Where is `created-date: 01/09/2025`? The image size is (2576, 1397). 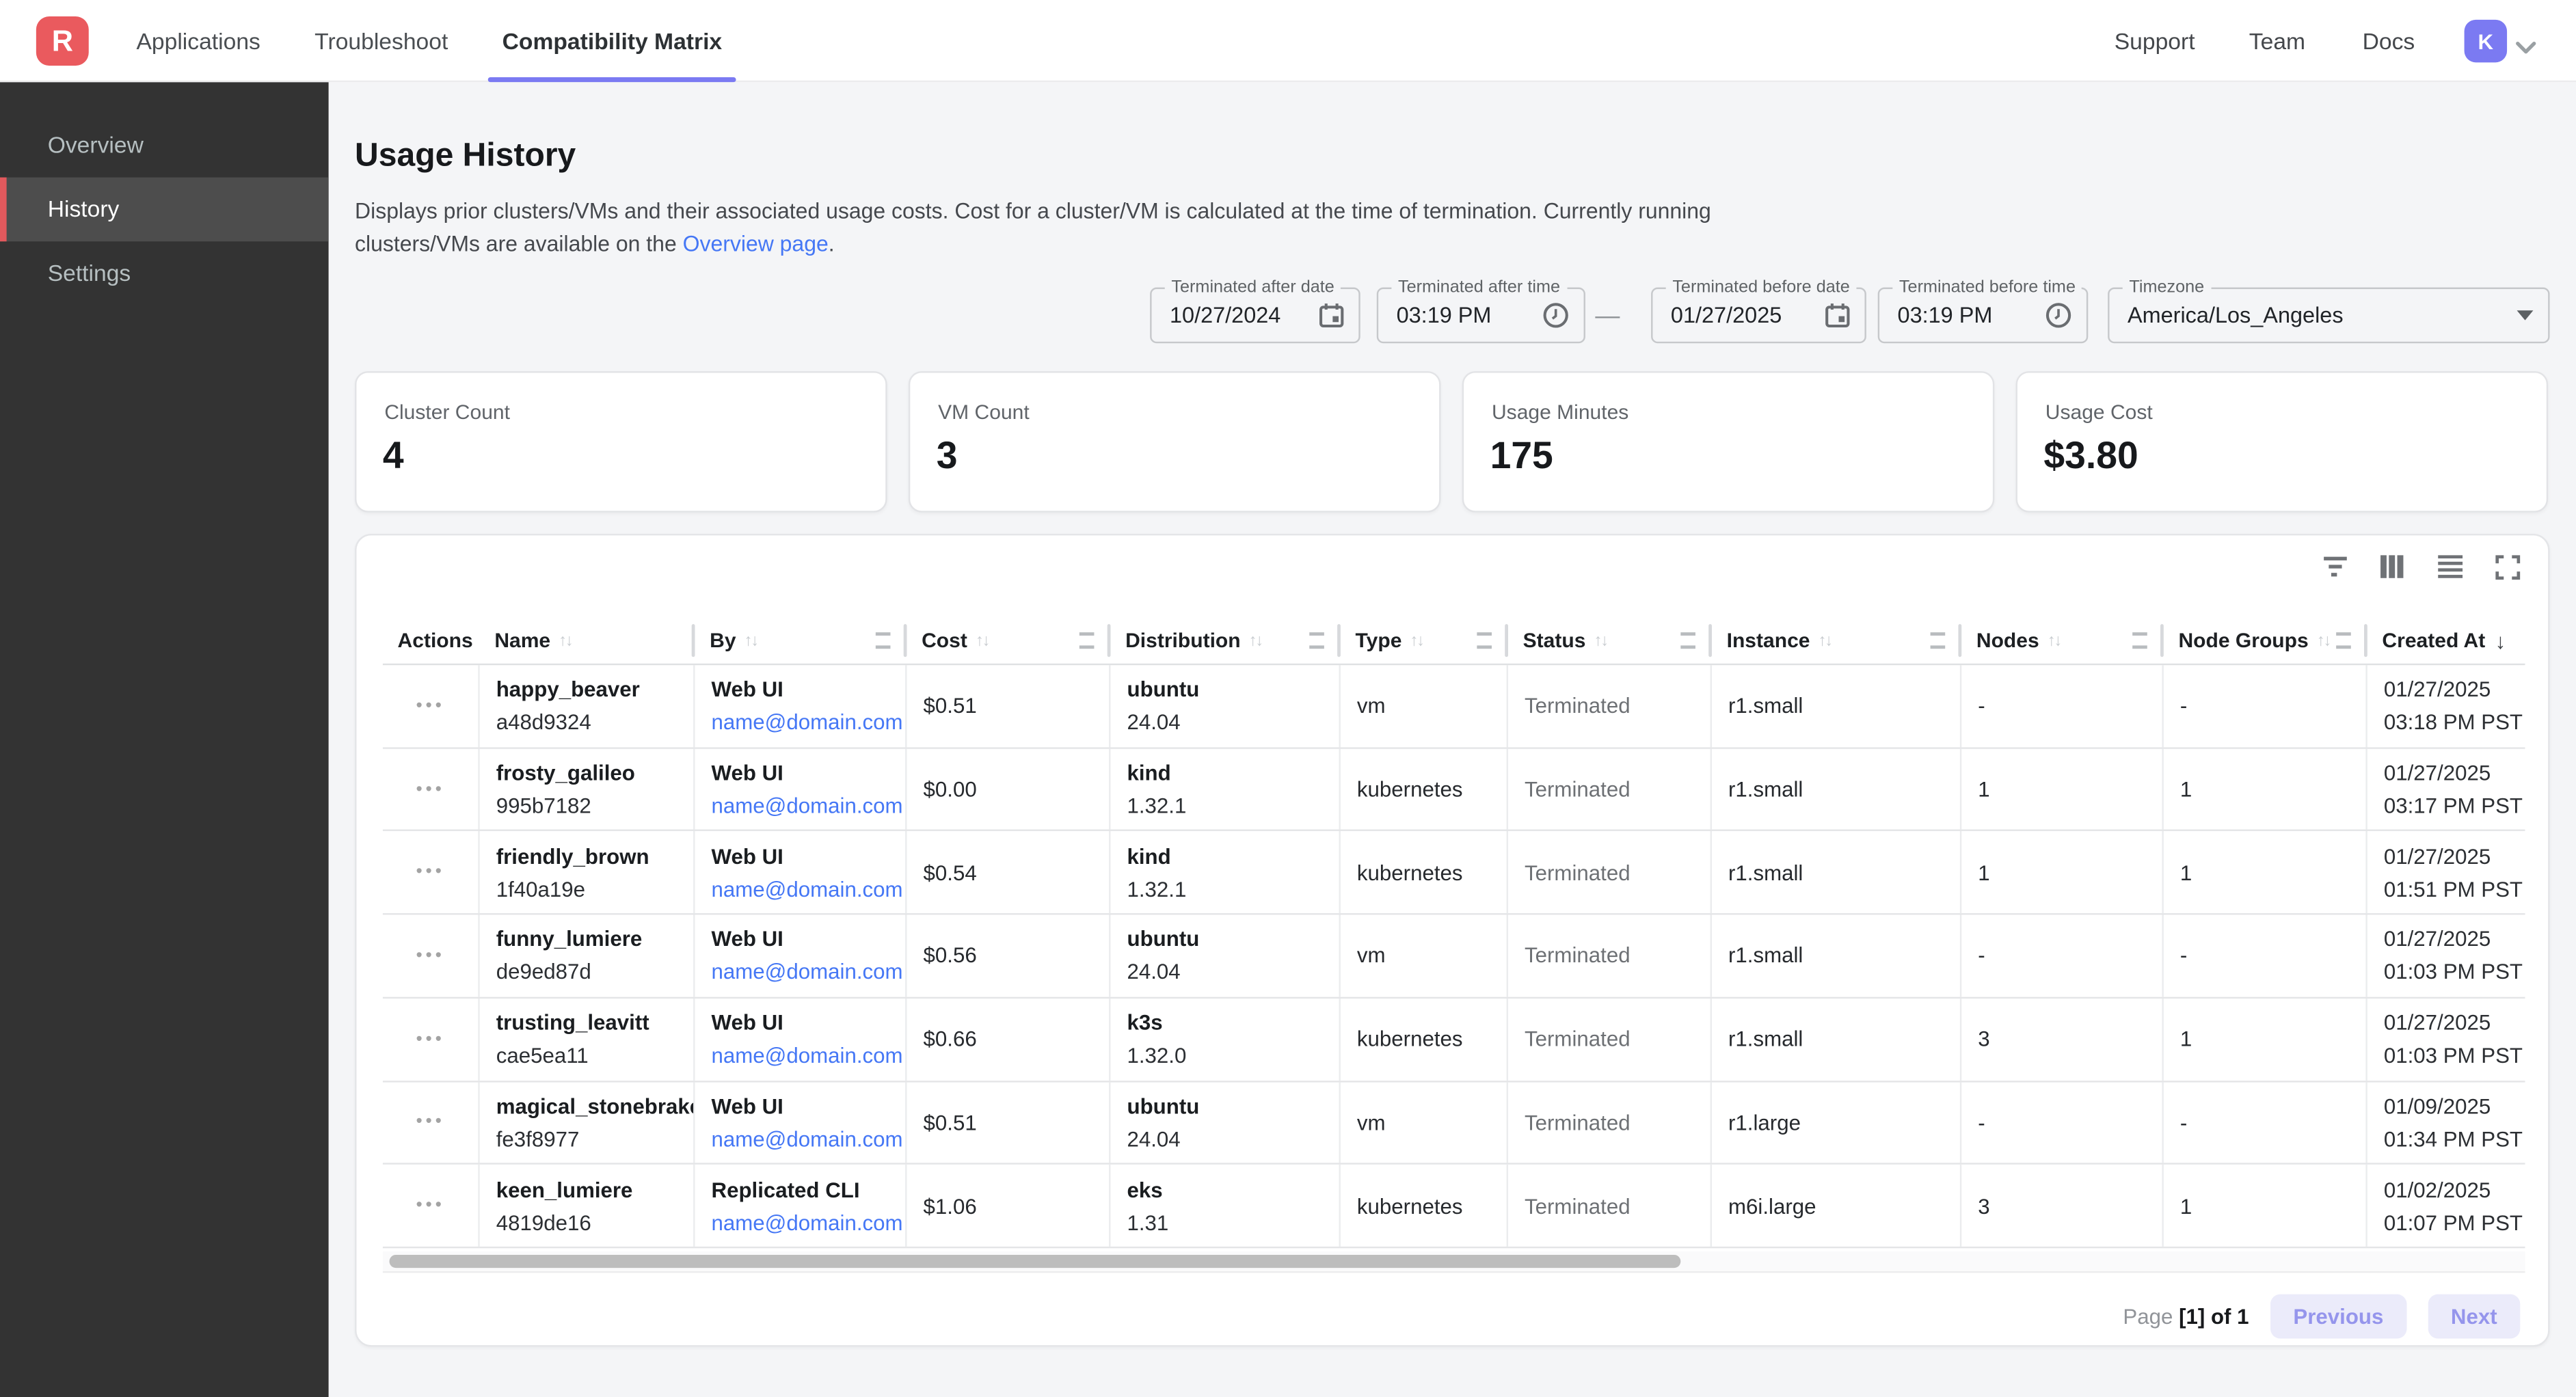 created-date: 01/09/2025 is located at coordinates (2437, 1106).